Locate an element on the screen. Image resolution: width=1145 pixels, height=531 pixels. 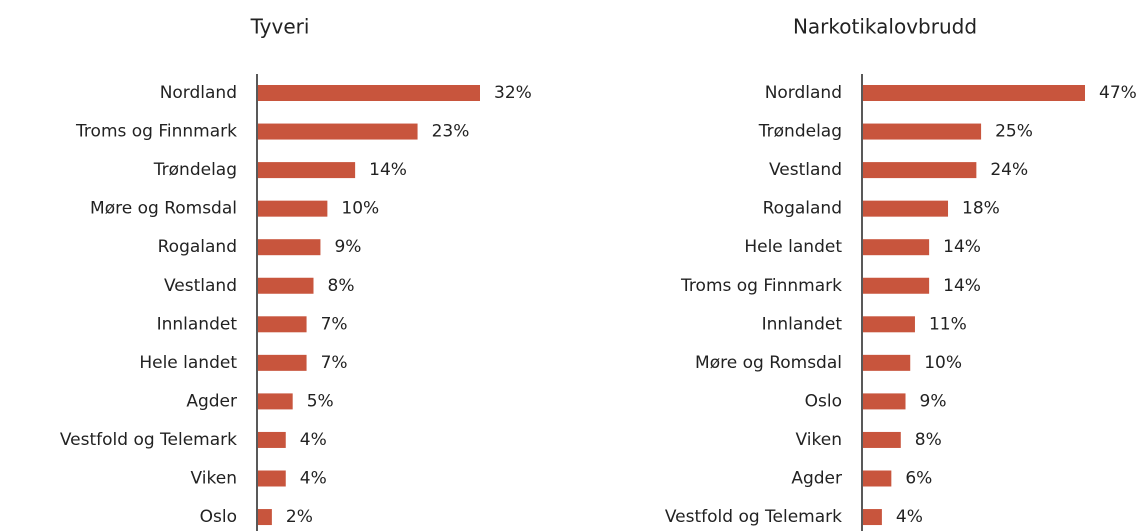
value-label: 6% is located at coordinates (918, 479).